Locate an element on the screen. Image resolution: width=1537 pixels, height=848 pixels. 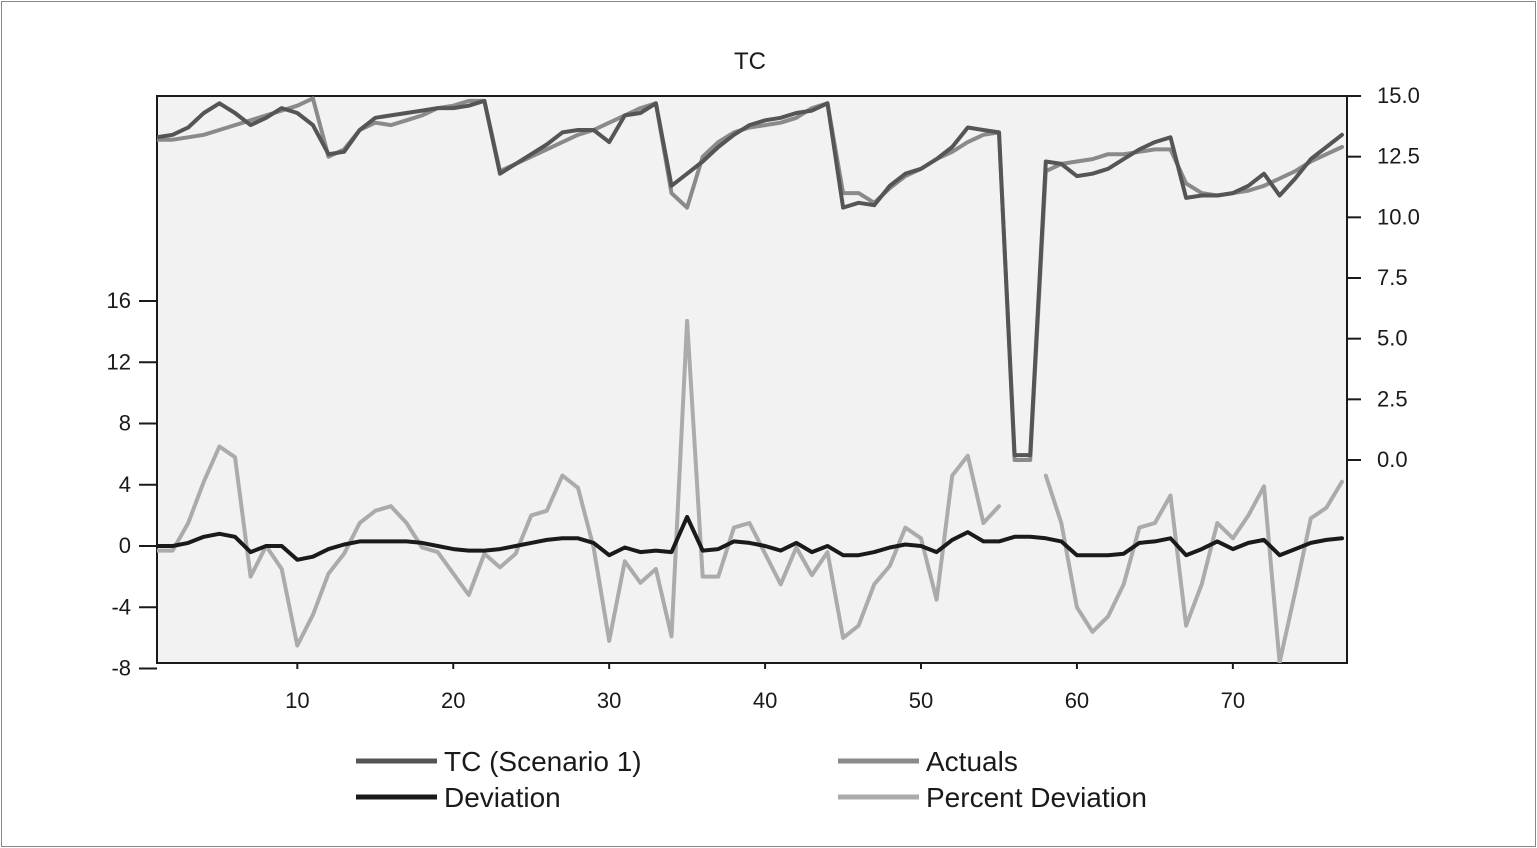
left-tick-label: 16 is located at coordinates (119, 300).